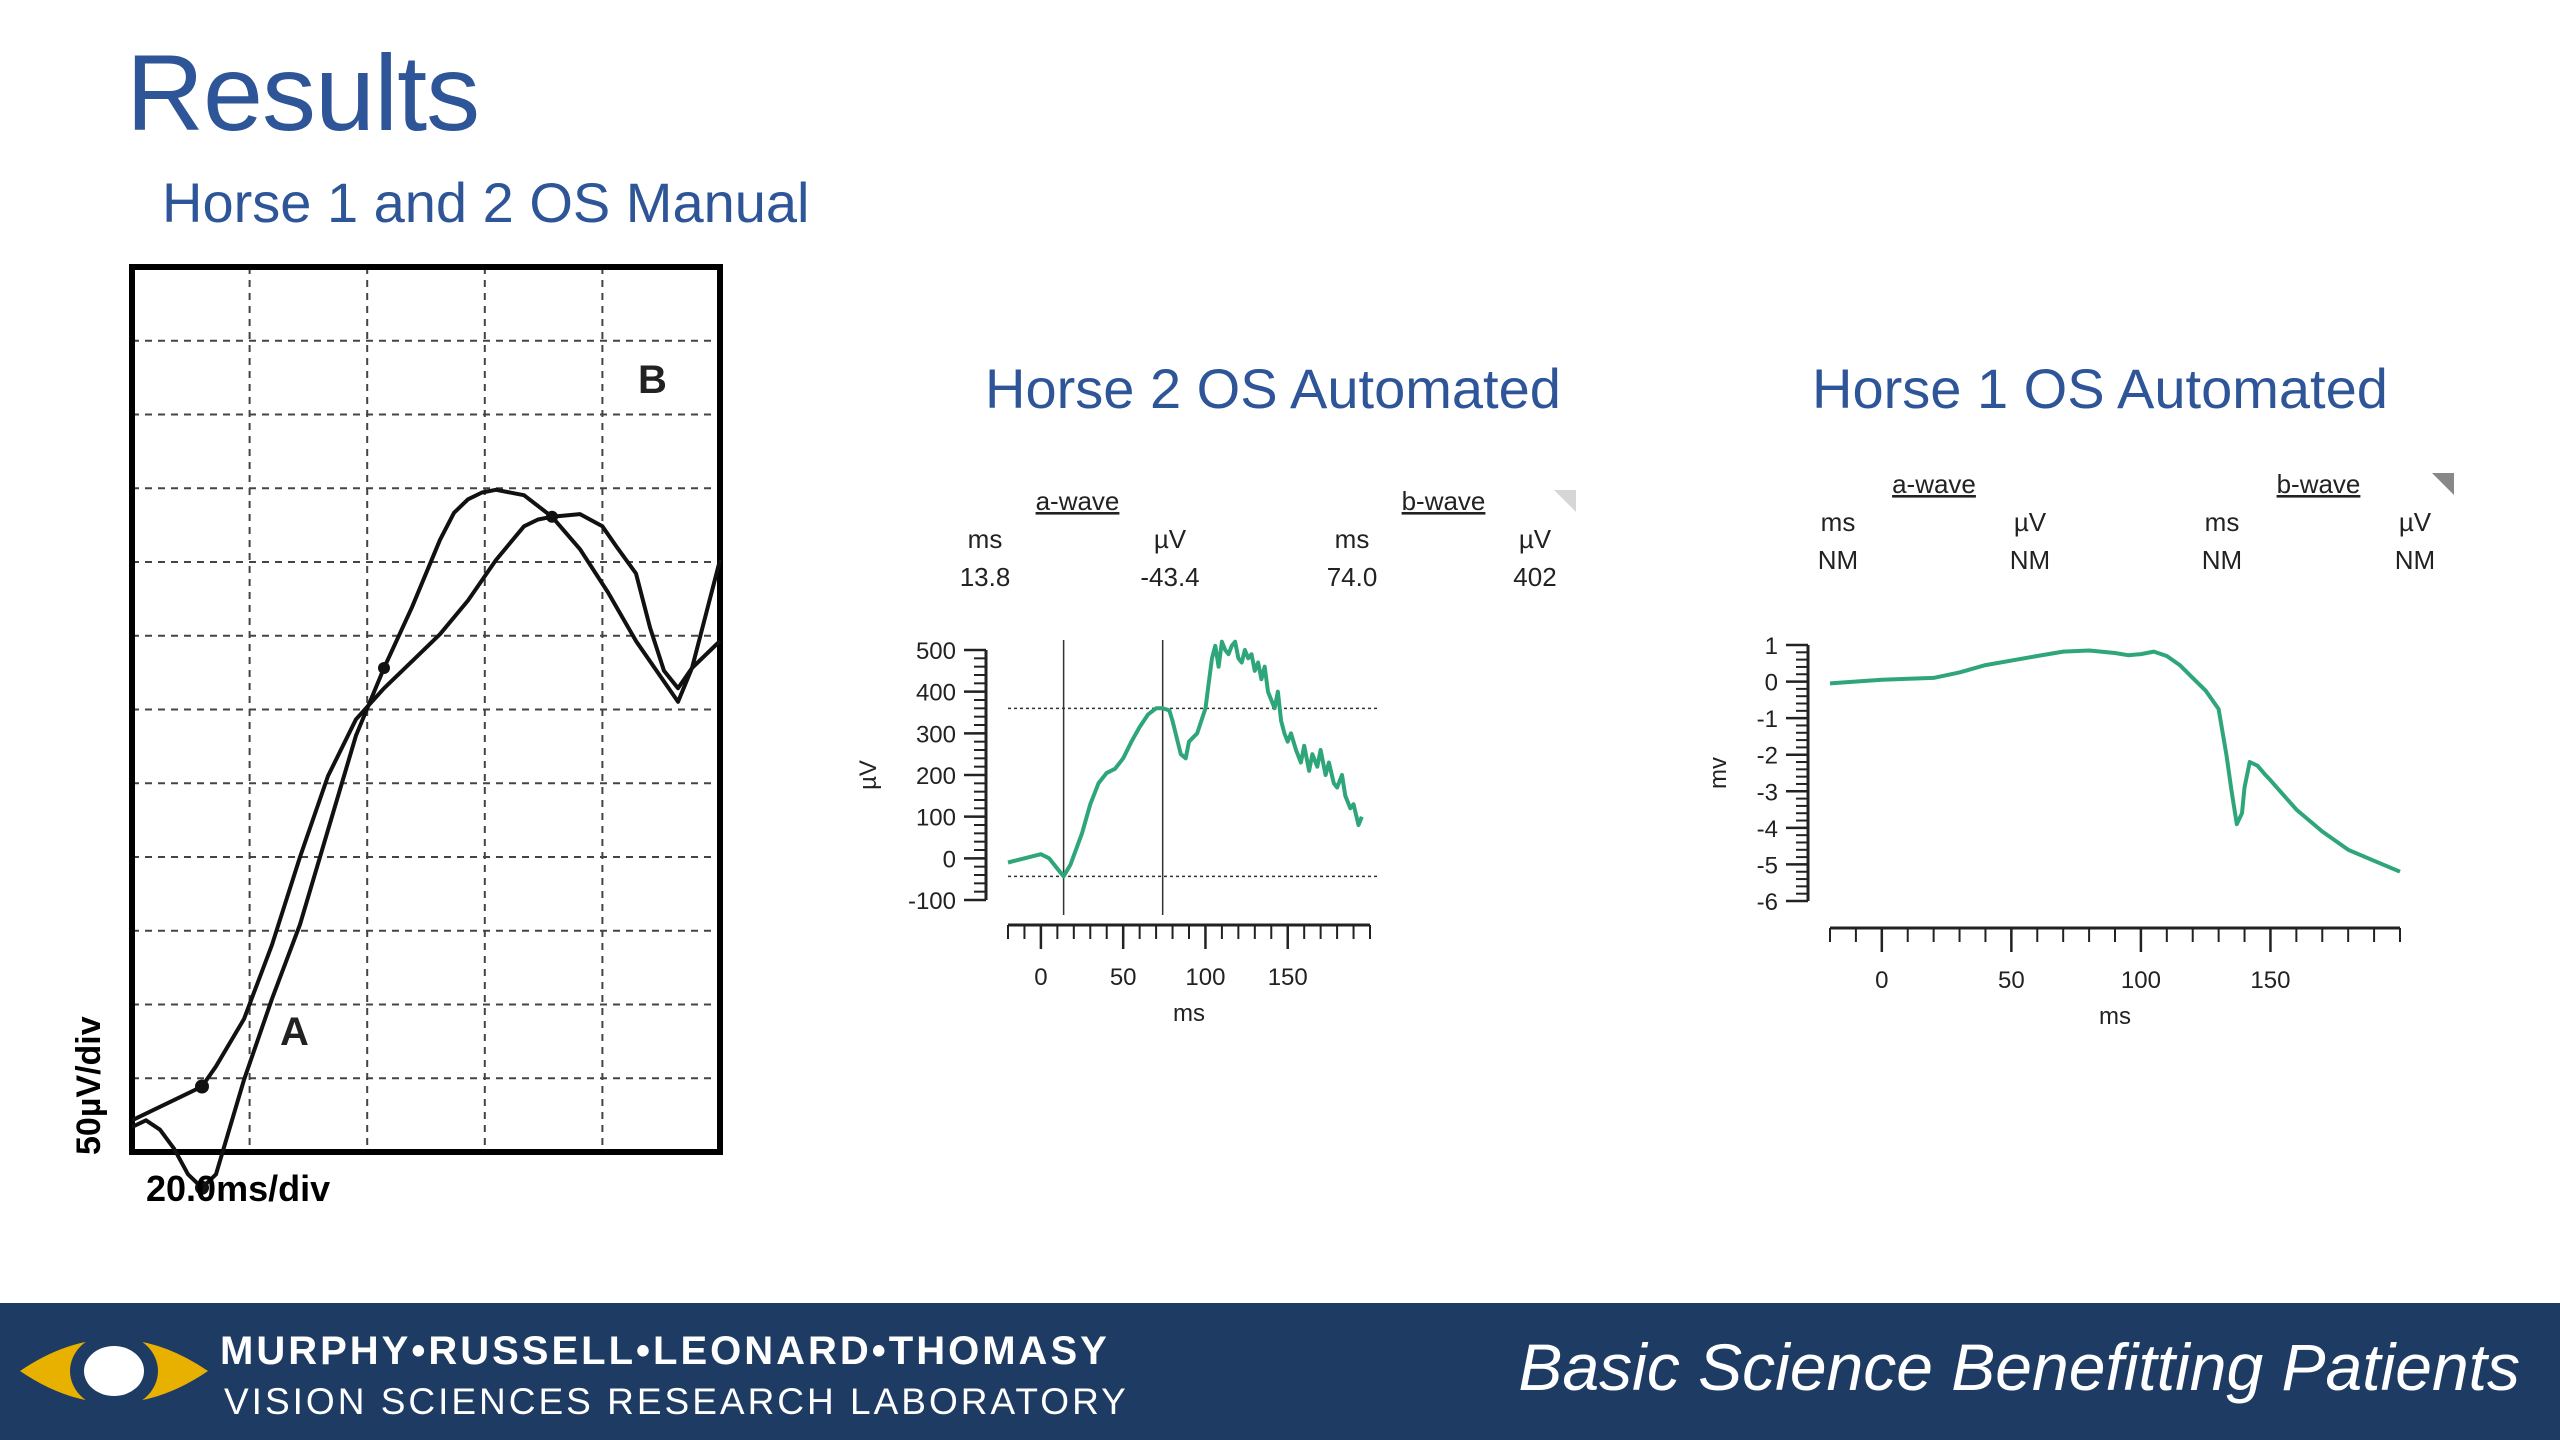  What do you see at coordinates (1169, 577) in the screenshot?
I see `table-value: -43.4` at bounding box center [1169, 577].